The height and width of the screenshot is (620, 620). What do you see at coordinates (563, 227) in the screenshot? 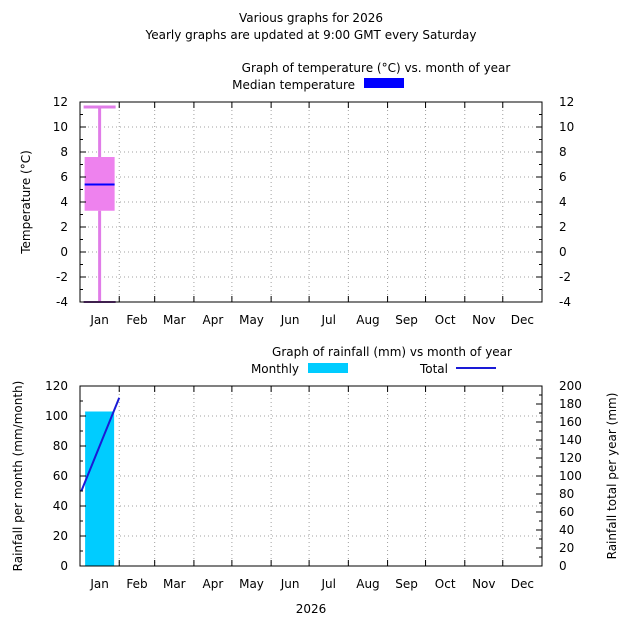
I see `y2-tick-label: 2` at bounding box center [563, 227].